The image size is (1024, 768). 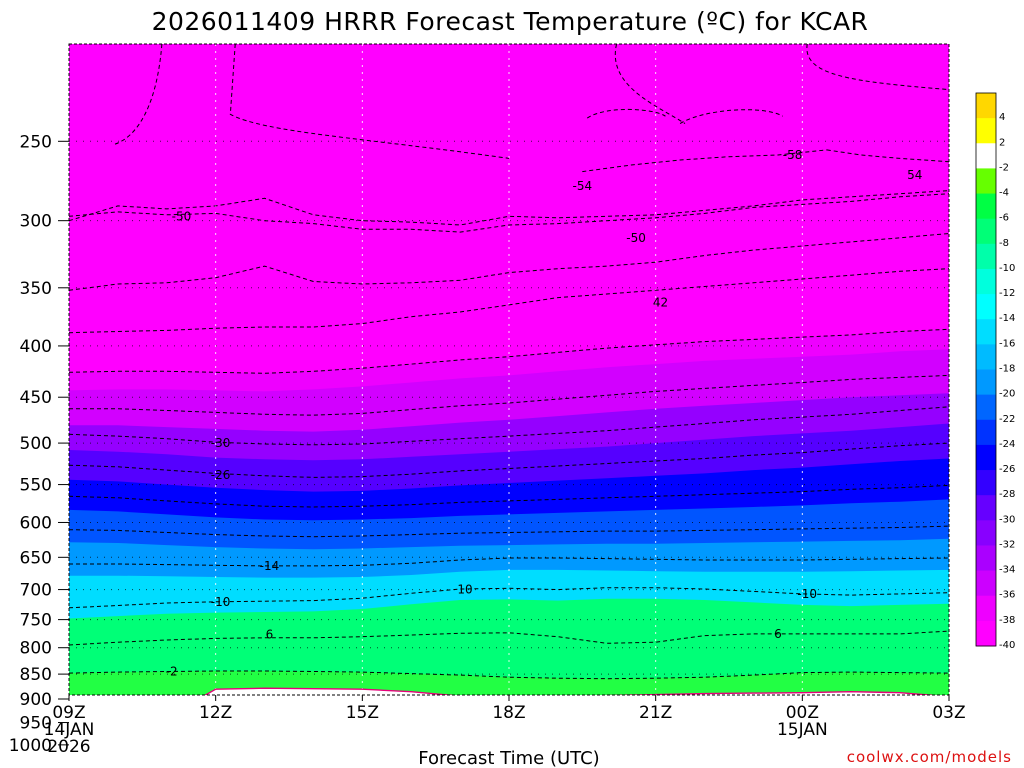 I want to click on y-tick-label: 250, so click(x=36, y=142).